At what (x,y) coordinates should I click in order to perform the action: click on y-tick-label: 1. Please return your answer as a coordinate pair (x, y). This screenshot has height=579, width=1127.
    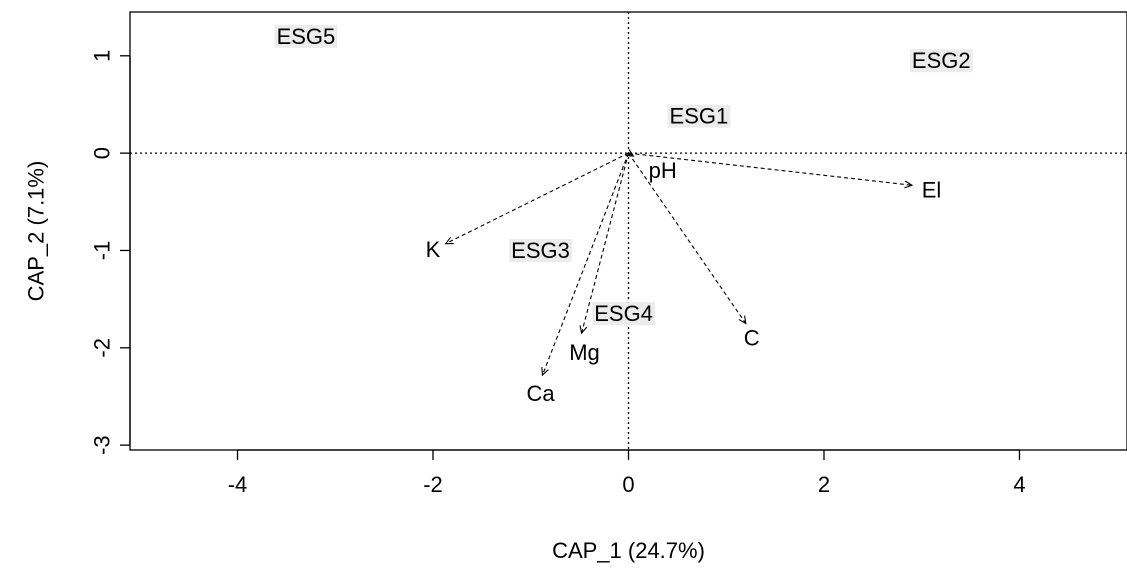
    Looking at the image, I should click on (102, 56).